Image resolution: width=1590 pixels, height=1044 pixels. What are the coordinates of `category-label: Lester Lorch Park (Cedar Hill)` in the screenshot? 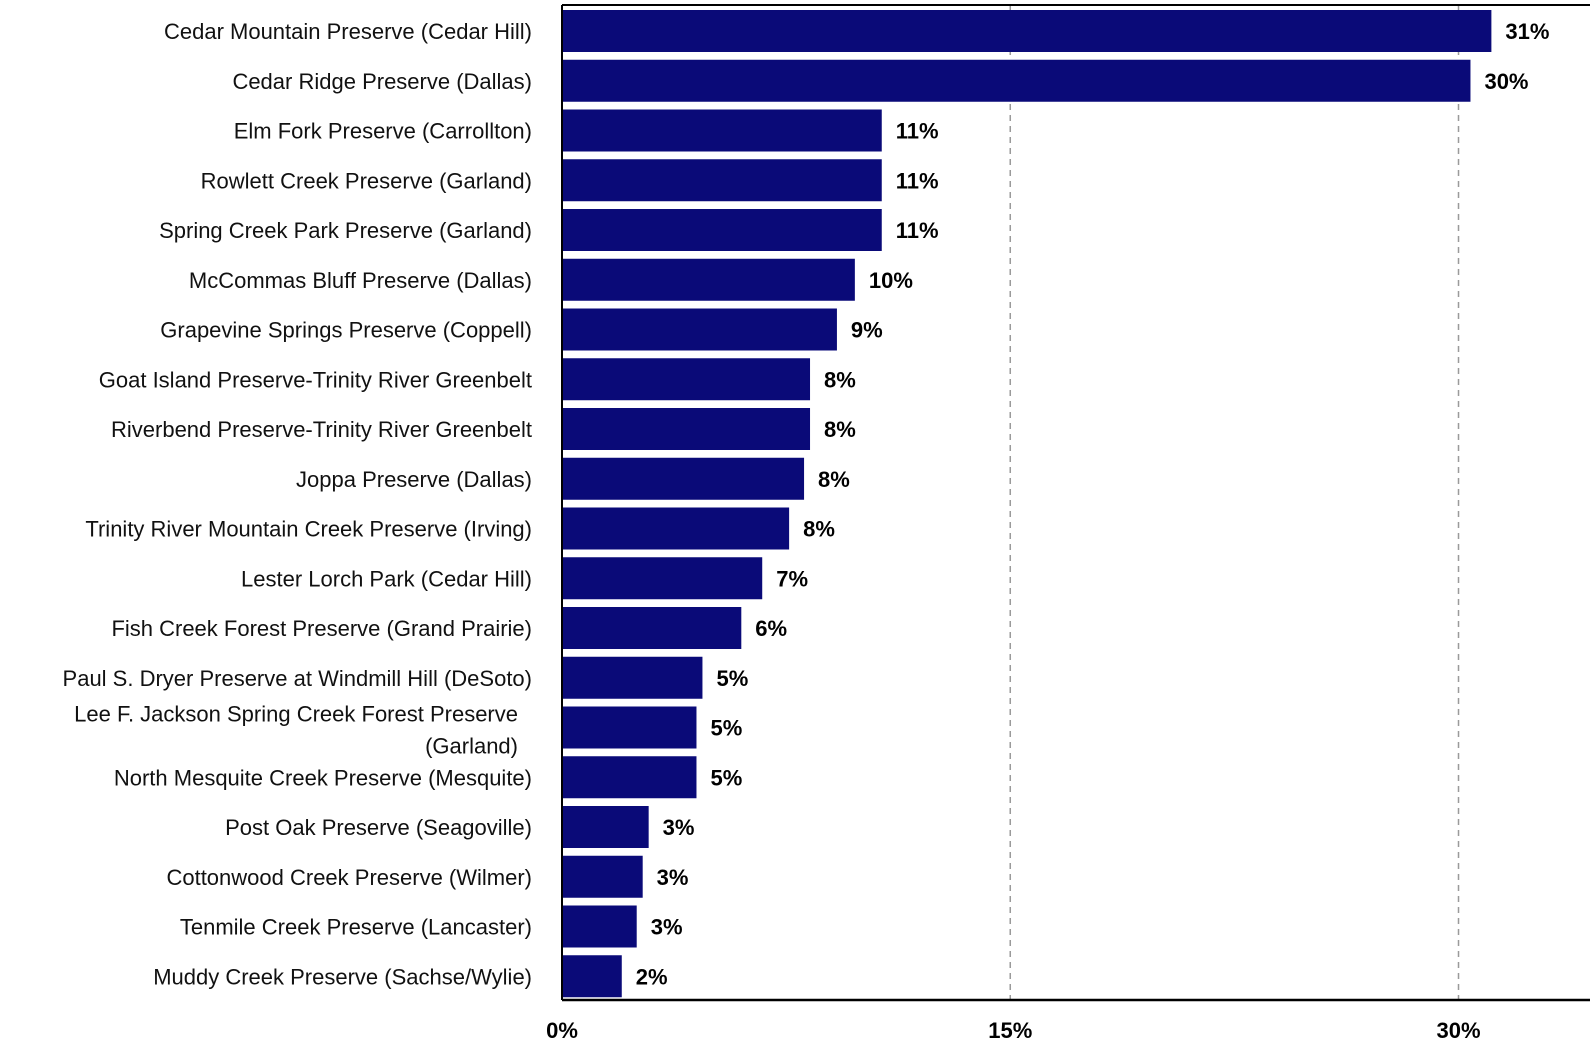 It's located at (386, 578).